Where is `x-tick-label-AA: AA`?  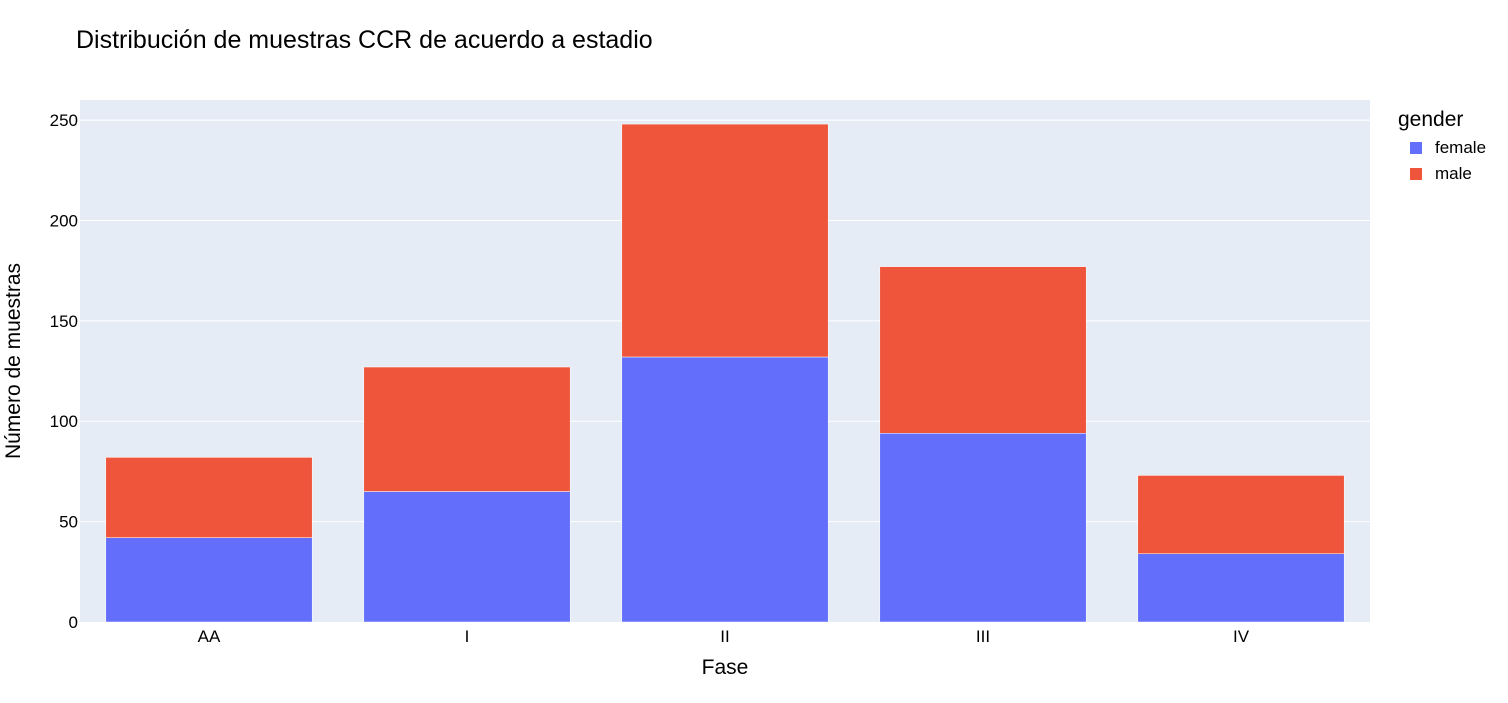 x-tick-label-AA: AA is located at coordinates (209, 636).